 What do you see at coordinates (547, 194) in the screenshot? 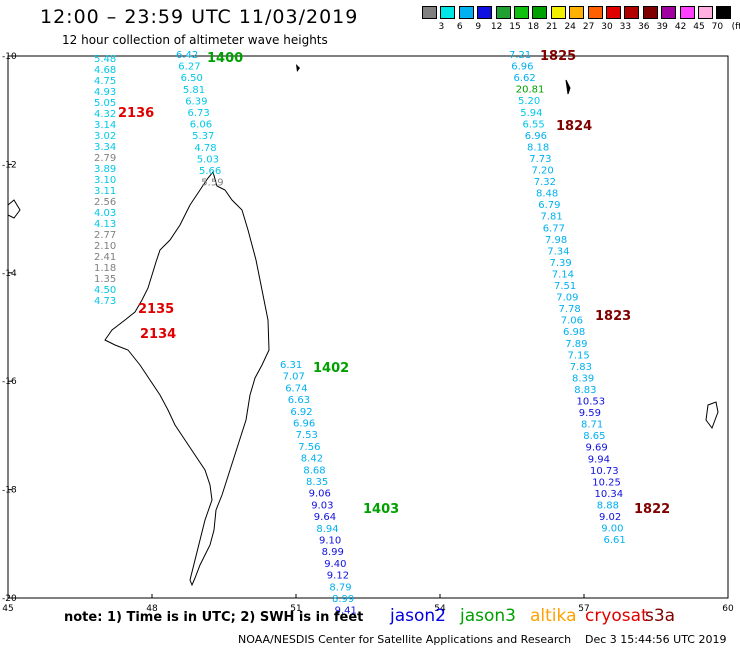
I see `wave-height-value: 8.48` at bounding box center [547, 194].